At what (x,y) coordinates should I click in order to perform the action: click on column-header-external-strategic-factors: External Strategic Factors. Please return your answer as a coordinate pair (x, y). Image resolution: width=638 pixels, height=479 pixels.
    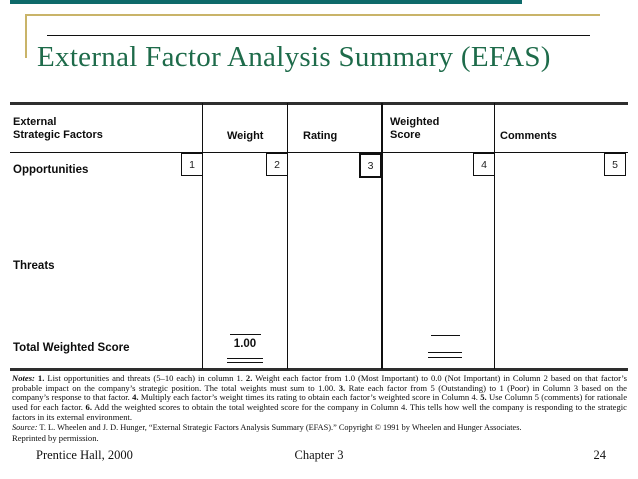
    Looking at the image, I should click on (58, 128).